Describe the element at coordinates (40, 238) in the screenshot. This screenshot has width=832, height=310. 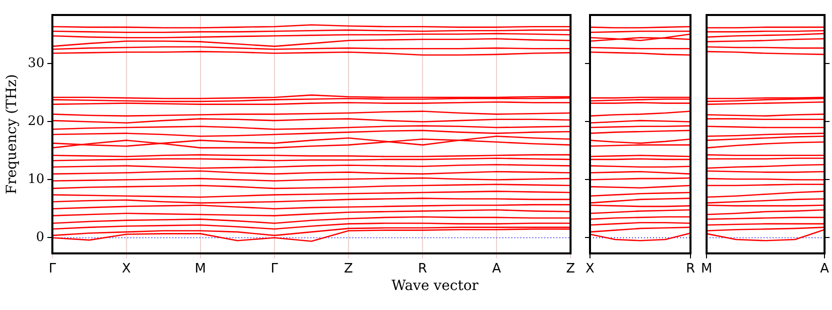
I see `y-tick-label: 0` at that location.